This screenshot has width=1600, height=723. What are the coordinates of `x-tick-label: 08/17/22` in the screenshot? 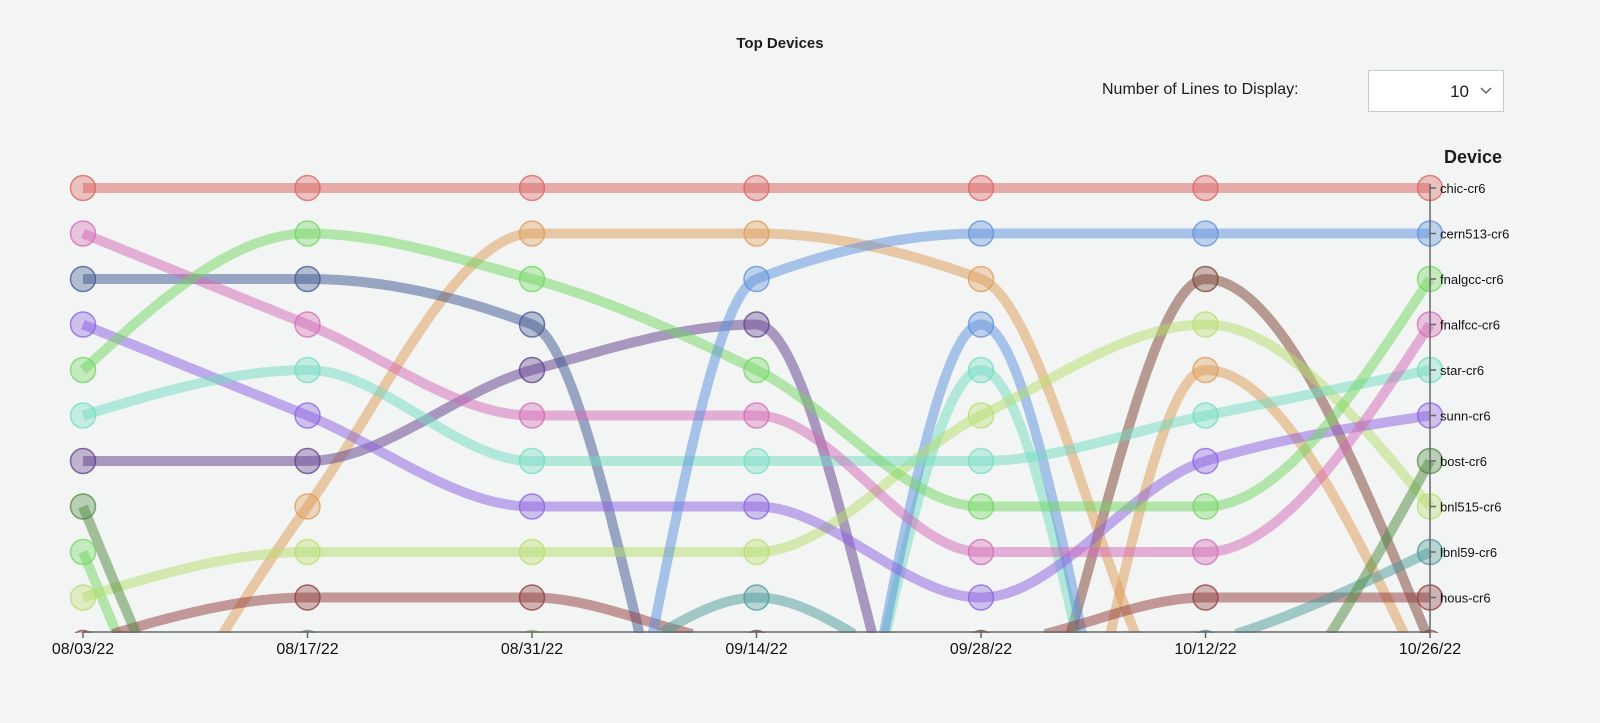 It's located at (307, 649).